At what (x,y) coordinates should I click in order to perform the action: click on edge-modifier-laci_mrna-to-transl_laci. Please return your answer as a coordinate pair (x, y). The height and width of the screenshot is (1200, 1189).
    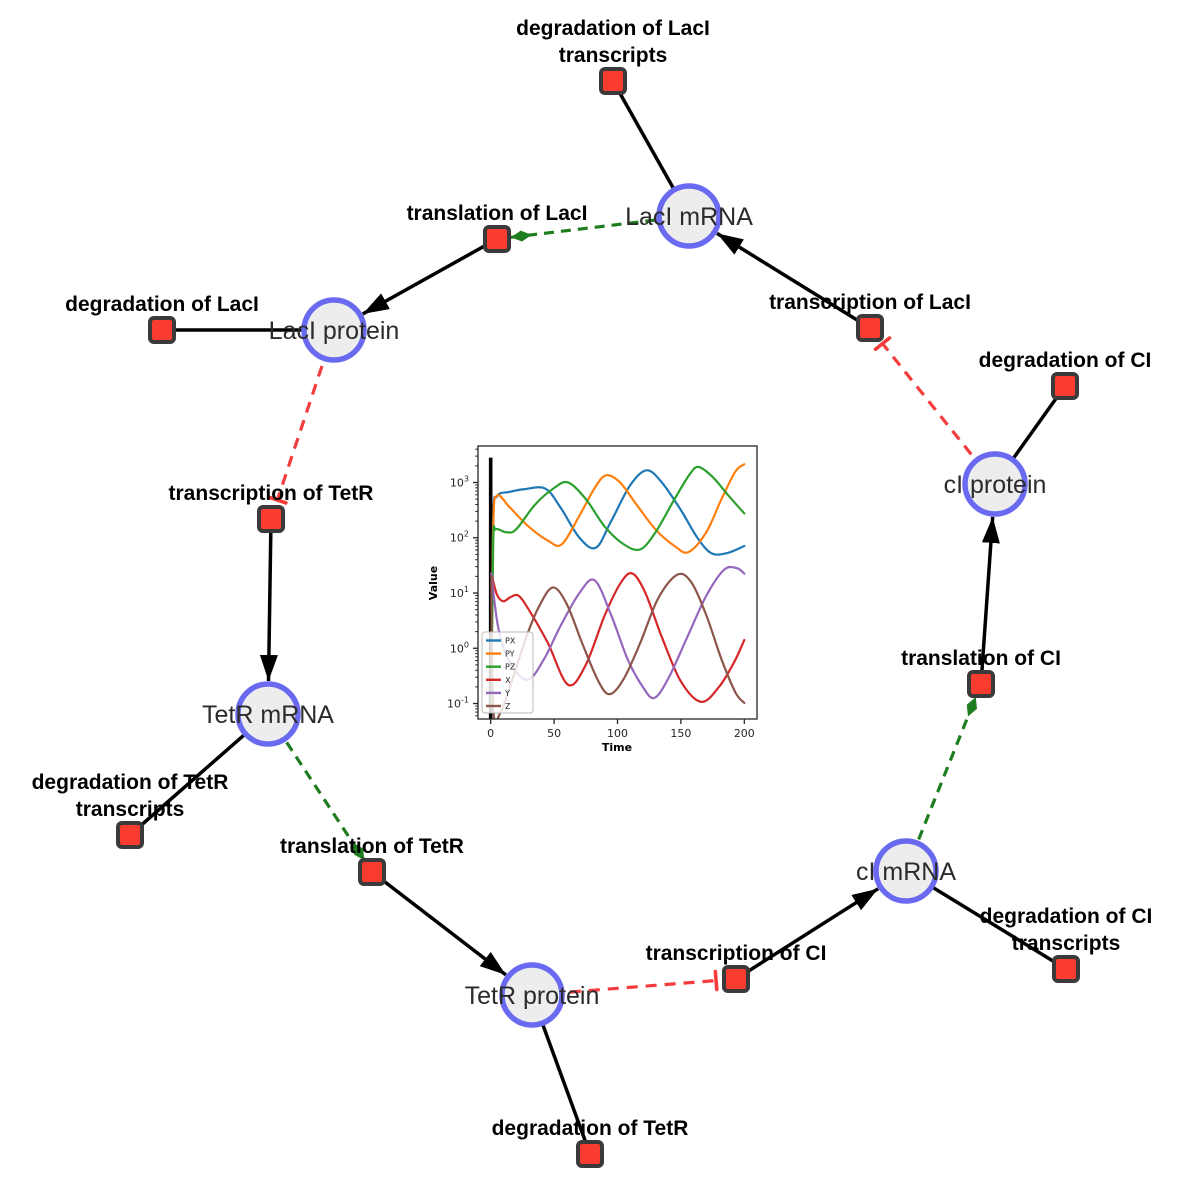
    Looking at the image, I should click on (600, 228).